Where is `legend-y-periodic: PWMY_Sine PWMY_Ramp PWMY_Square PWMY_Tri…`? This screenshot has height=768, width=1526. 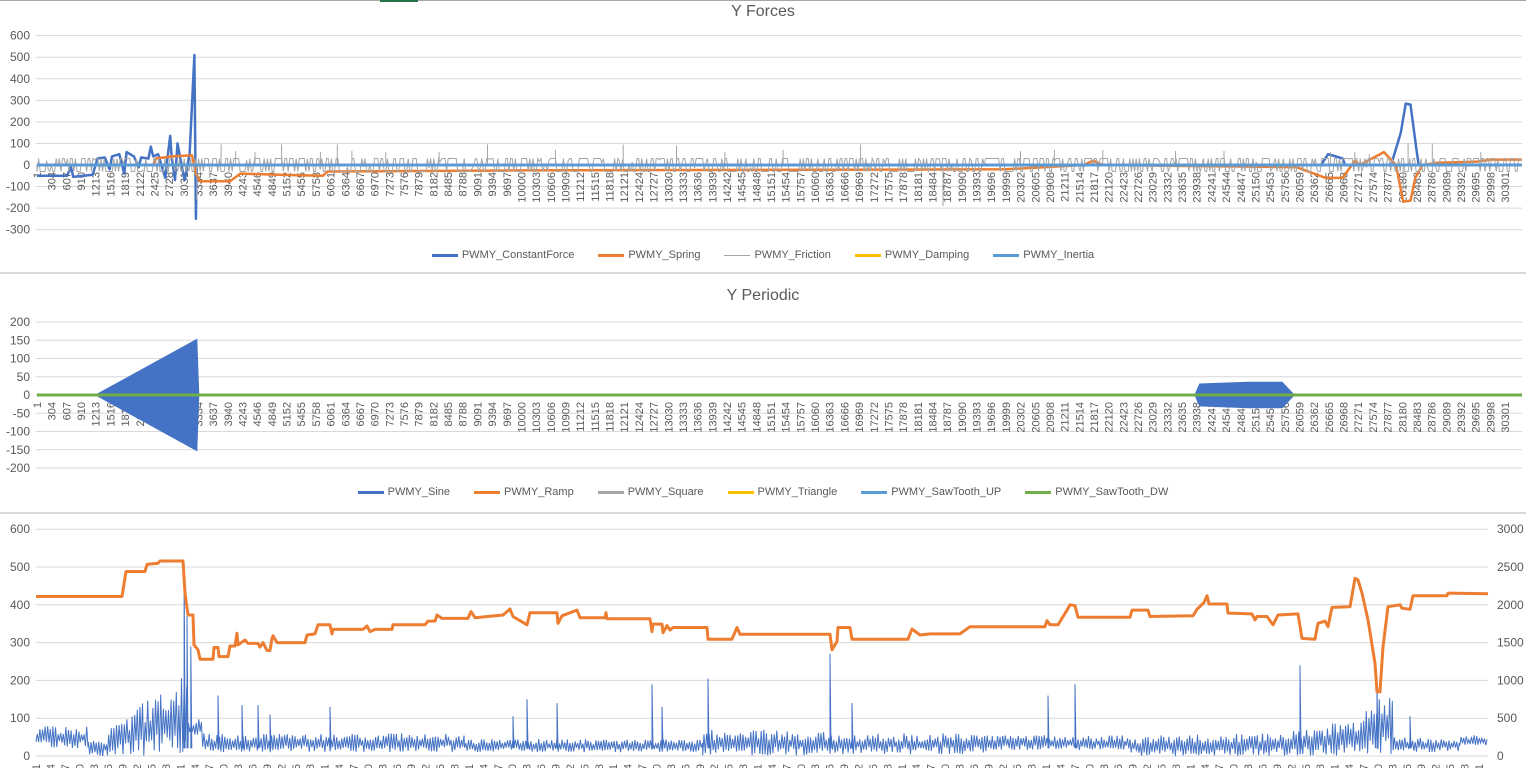 legend-y-periodic: PWMY_Sine PWMY_Ramp PWMY_Square PWMY_Tri… is located at coordinates (763, 492).